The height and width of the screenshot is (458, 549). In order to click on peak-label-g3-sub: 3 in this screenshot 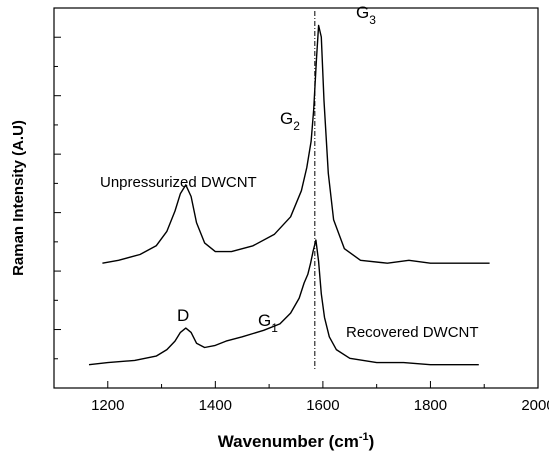, I will do `click(372, 20)`.